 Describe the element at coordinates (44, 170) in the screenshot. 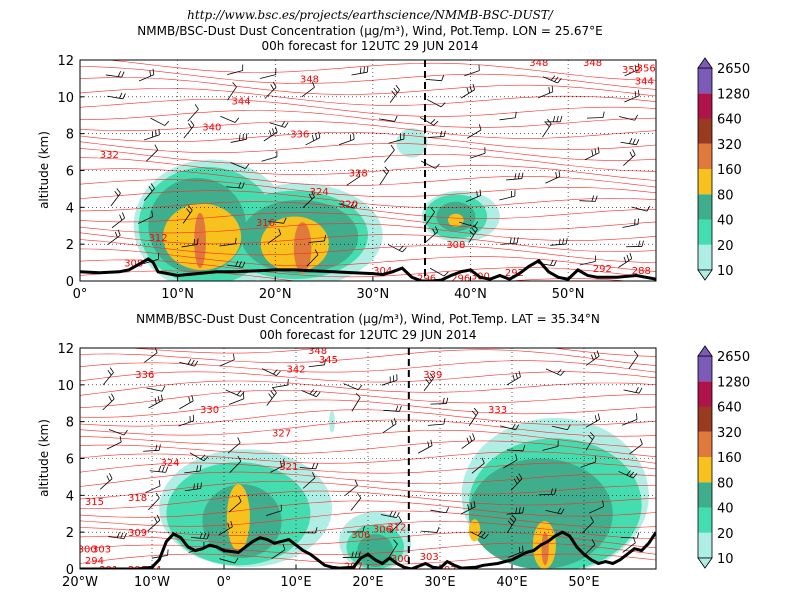

I see `y-axis-label: altitude (km)` at that location.